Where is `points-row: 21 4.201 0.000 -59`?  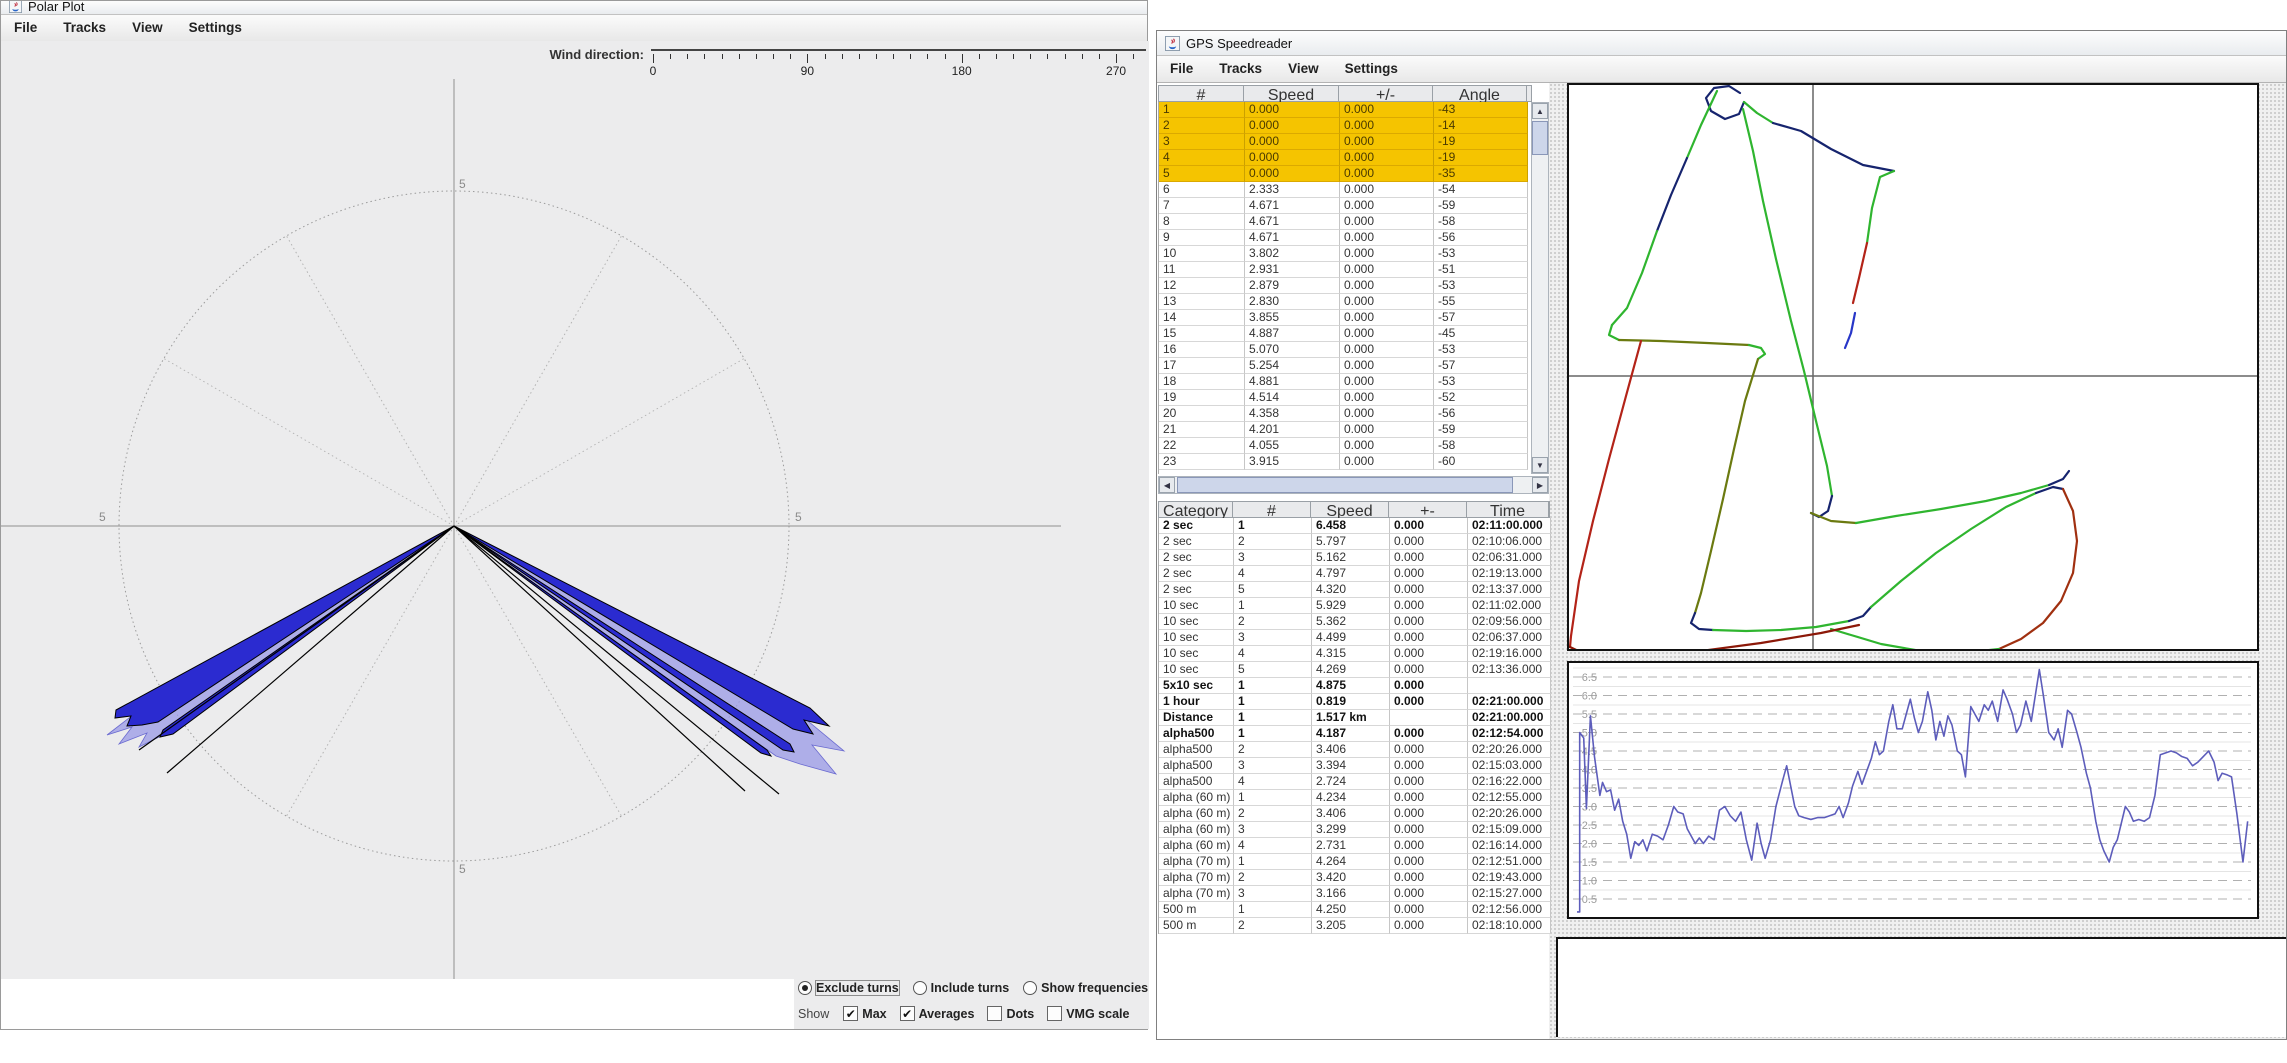
points-row: 21 4.201 0.000 -59 is located at coordinates (1346, 430).